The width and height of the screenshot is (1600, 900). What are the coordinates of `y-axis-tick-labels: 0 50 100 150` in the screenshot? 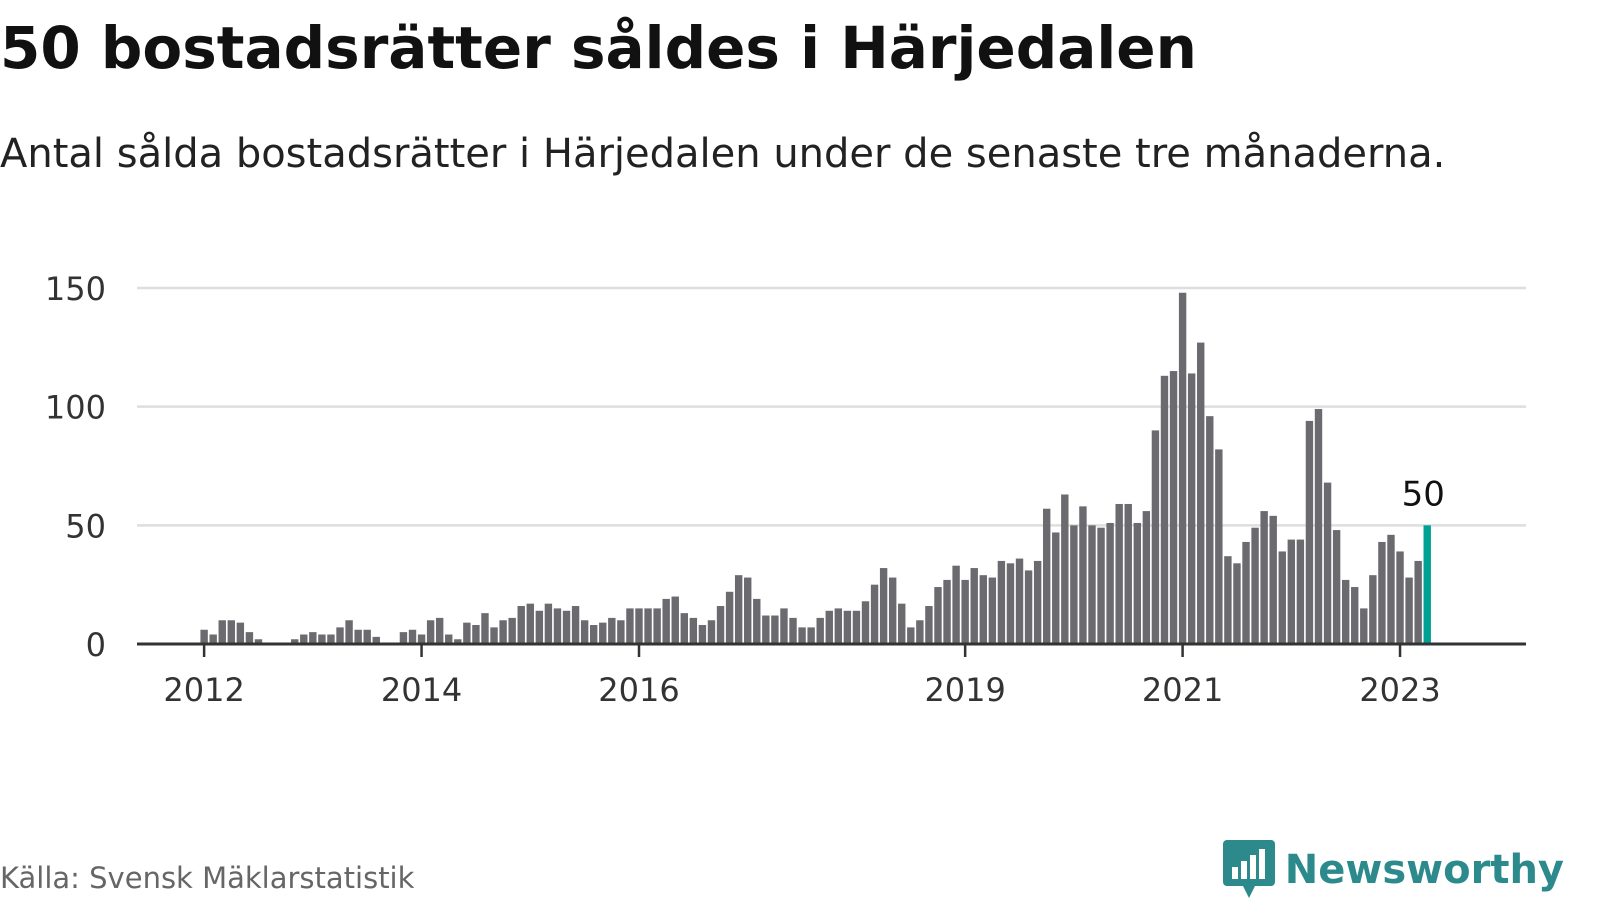 It's located at (75, 467).